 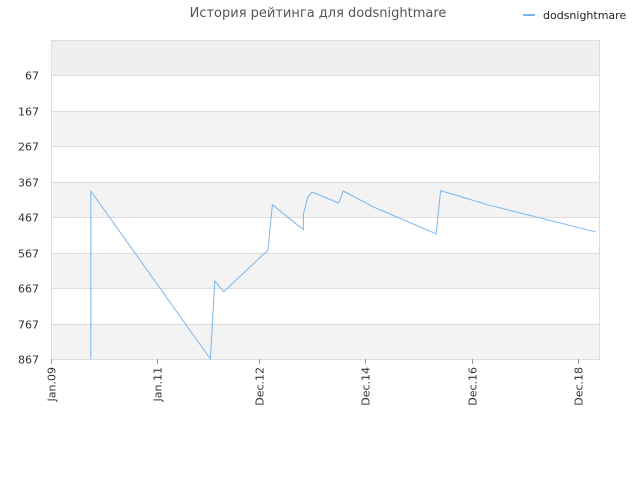 What do you see at coordinates (316, 382) in the screenshot?
I see `x-axis-ticks: Jan.09 Jan.11 Dec.12 Dec.14 Dec.16 Dec.18` at bounding box center [316, 382].